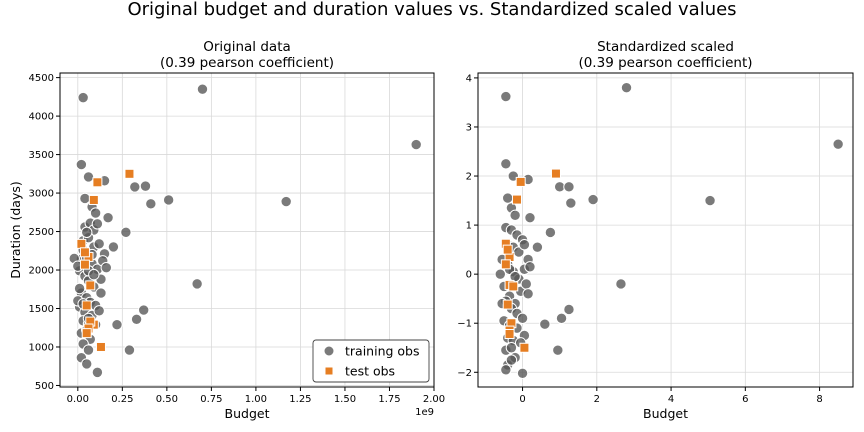  I want to click on x-tick-label: 0, so click(522, 399).